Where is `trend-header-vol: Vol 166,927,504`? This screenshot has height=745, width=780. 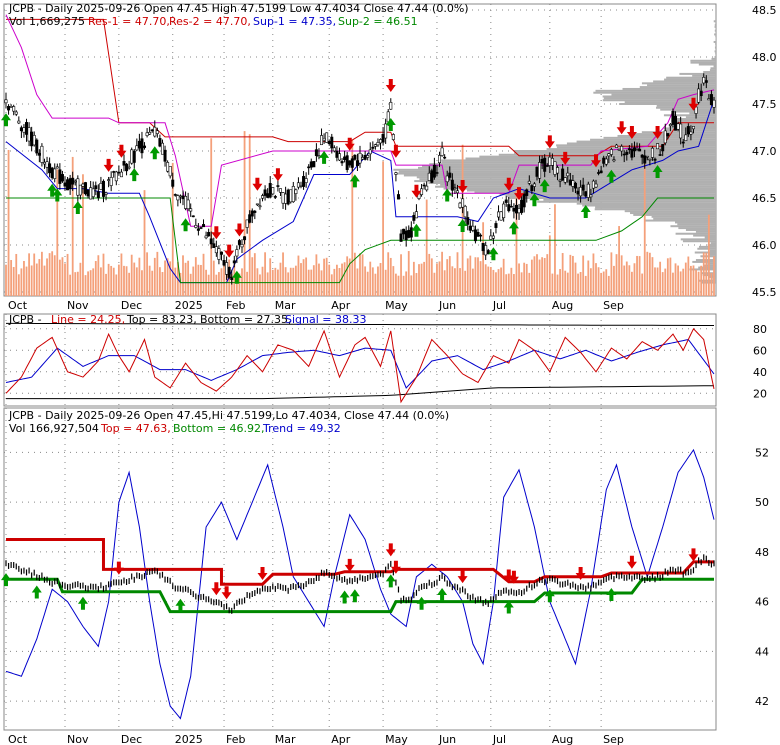
trend-header-vol: Vol 166,927,504 is located at coordinates (54, 428).